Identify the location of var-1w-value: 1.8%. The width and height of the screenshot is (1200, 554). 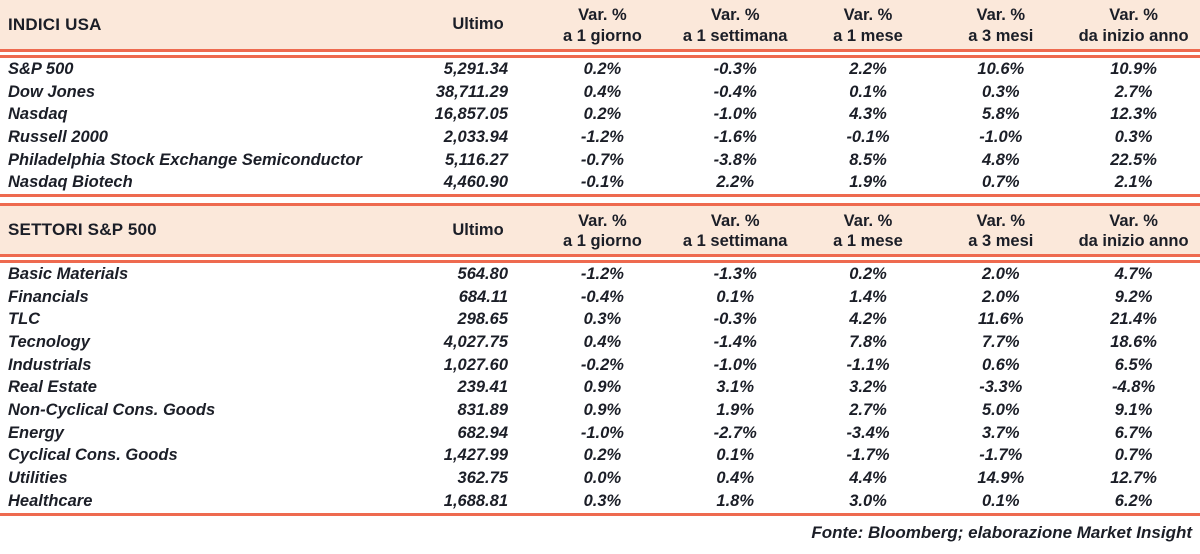
(735, 500).